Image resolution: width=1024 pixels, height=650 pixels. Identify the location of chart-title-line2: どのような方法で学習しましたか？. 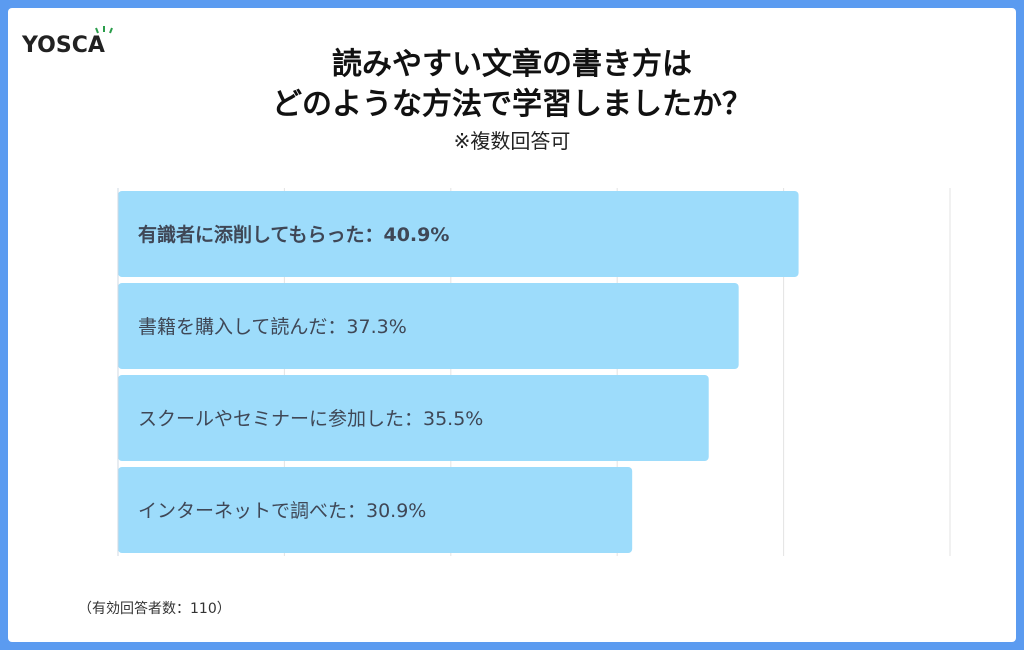
(512, 104).